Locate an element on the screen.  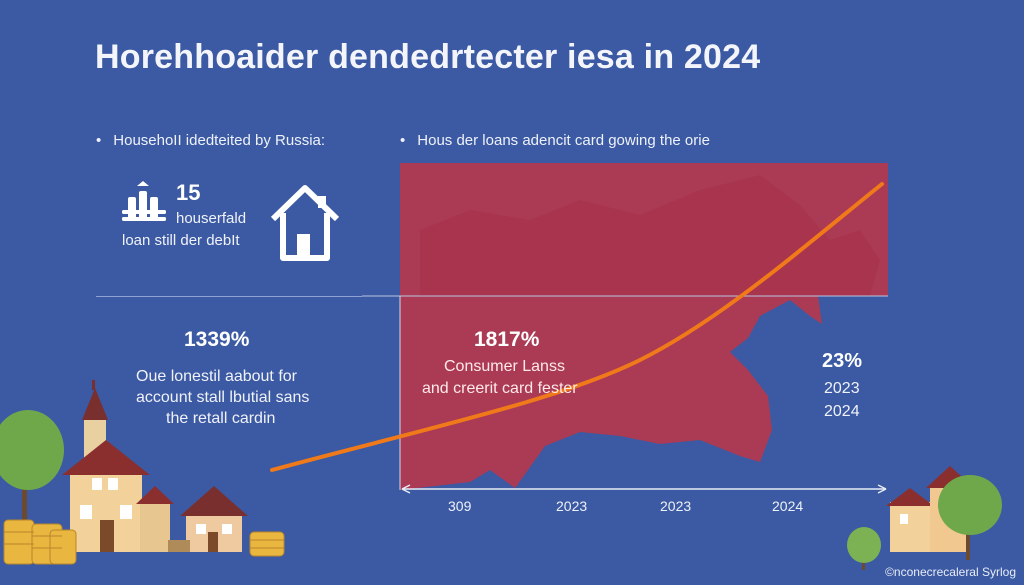
money-stack-icon is located at coordinates (144, 201).